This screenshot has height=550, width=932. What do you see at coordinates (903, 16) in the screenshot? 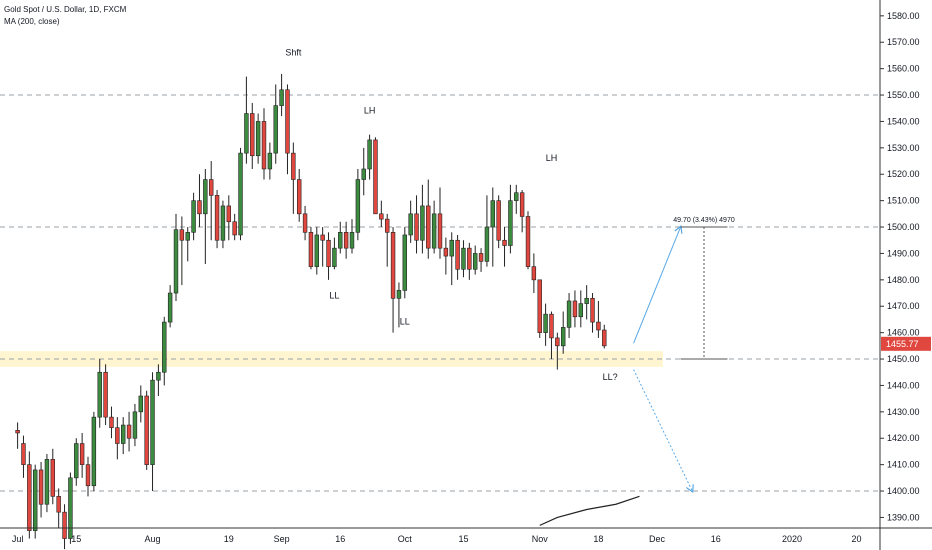
I see `y-tick-label: 1580.00` at bounding box center [903, 16].